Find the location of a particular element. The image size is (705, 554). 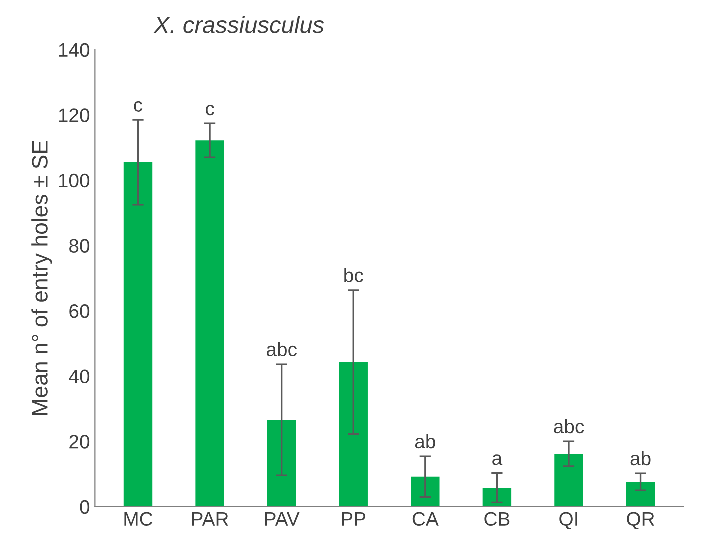

annotation: bc is located at coordinates (354, 275).